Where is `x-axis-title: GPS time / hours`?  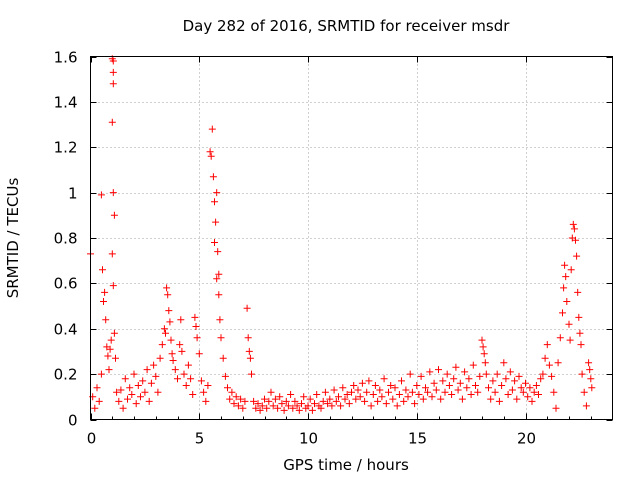
x-axis-title: GPS time / hours is located at coordinates (346, 465).